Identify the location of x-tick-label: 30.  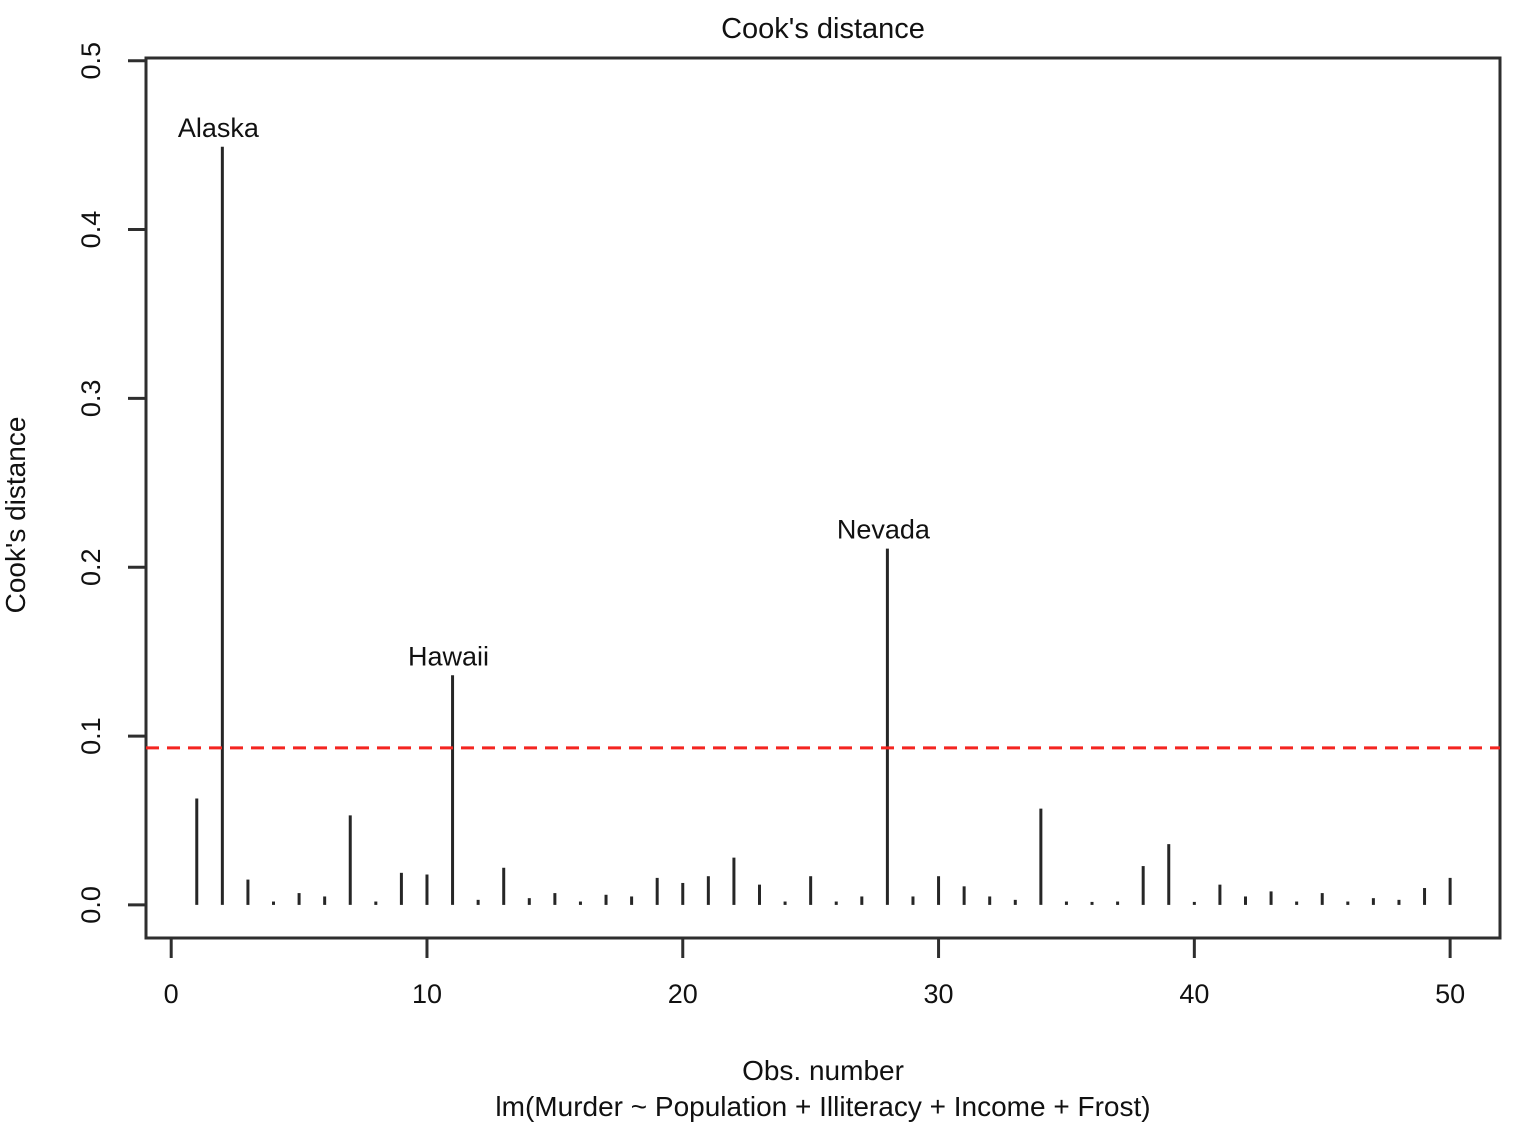
(939, 994).